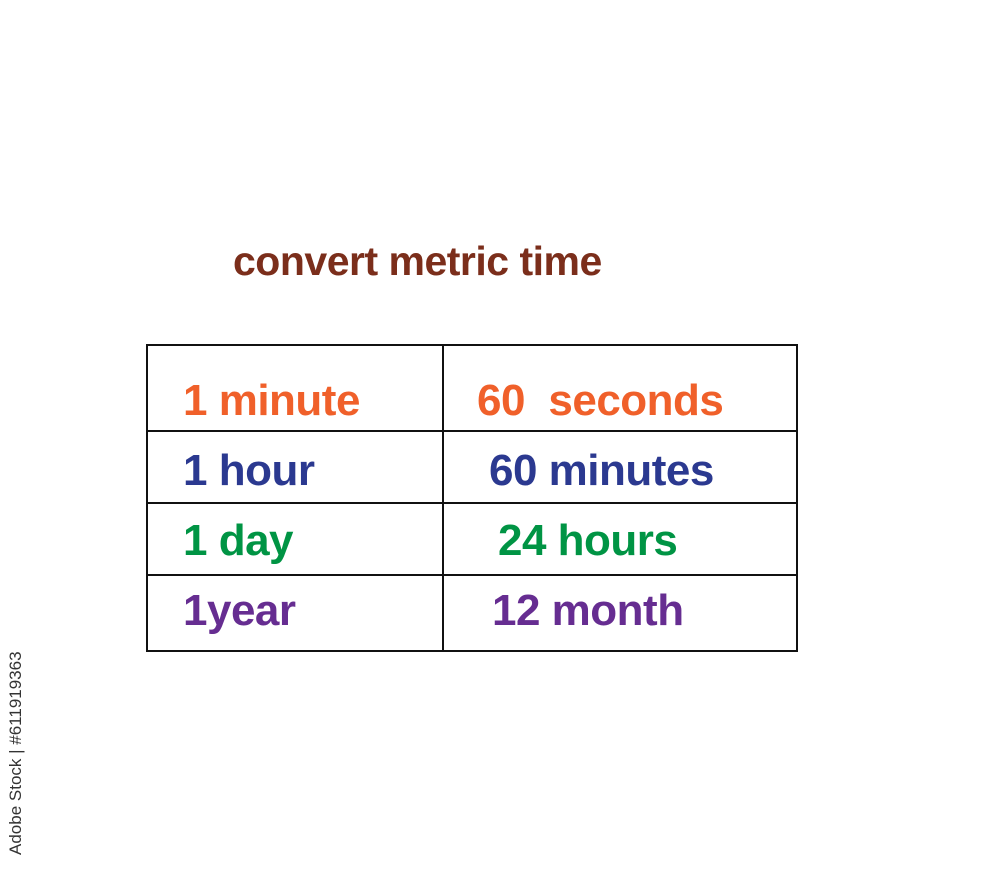 This screenshot has height=870, width=1000. I want to click on cell-equivalent: 12 month, so click(588, 610).